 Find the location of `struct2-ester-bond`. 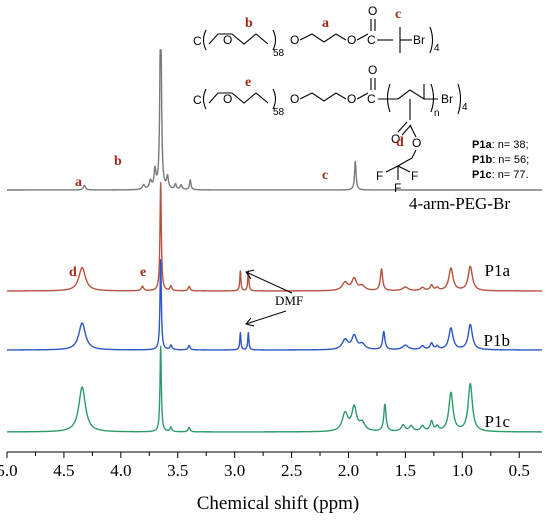

struct2-ester-bond is located at coordinates (362, 96).